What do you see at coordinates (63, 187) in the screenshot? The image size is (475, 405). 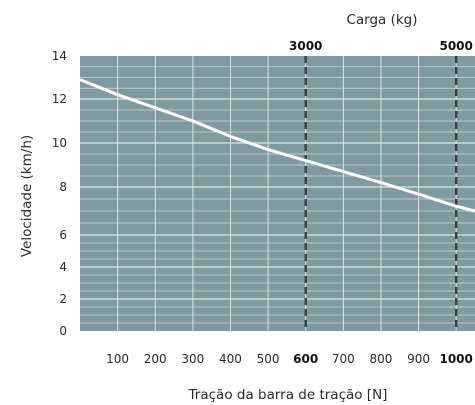 I see `y-tick-label: 8` at bounding box center [63, 187].